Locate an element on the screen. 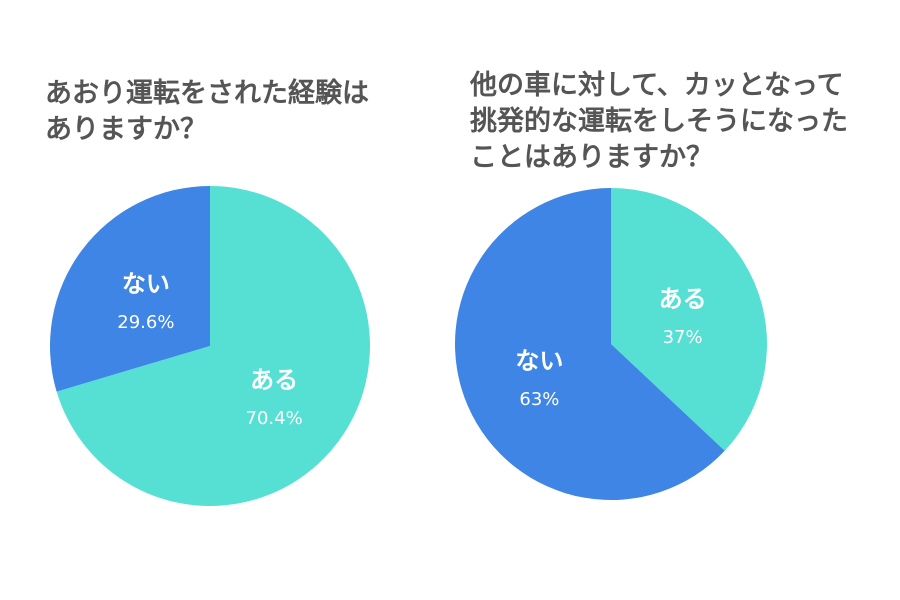 This screenshot has height=600, width=900. slice-value-label: 70.4% is located at coordinates (274, 418).